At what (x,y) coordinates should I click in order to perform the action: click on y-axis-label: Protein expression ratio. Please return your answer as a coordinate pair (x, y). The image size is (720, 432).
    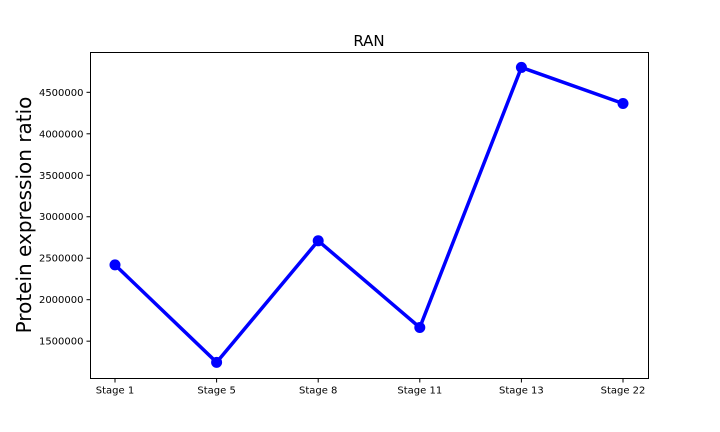
    Looking at the image, I should click on (24, 215).